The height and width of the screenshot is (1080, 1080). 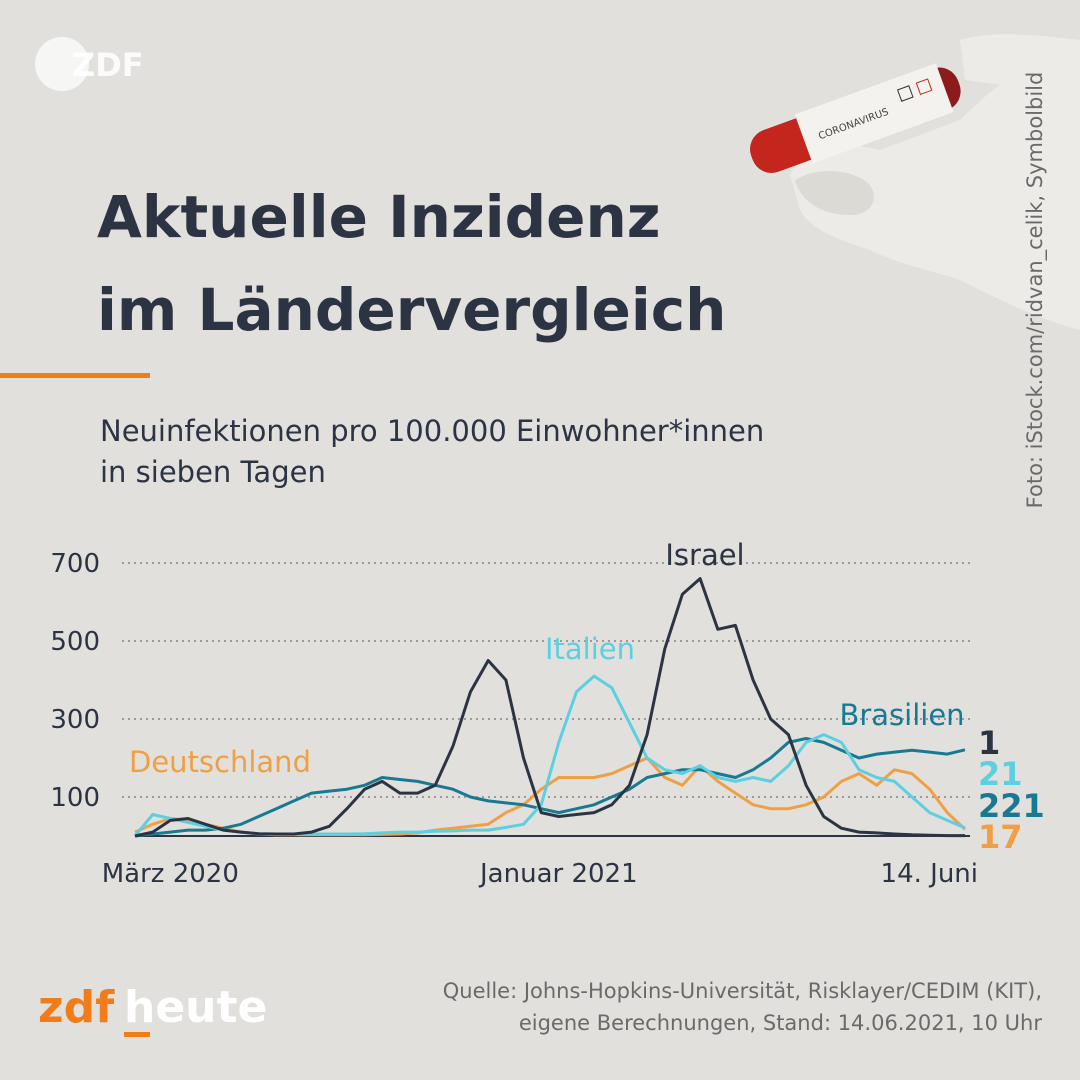 What do you see at coordinates (558, 874) in the screenshot?
I see `x-tick-label: Januar 2021` at bounding box center [558, 874].